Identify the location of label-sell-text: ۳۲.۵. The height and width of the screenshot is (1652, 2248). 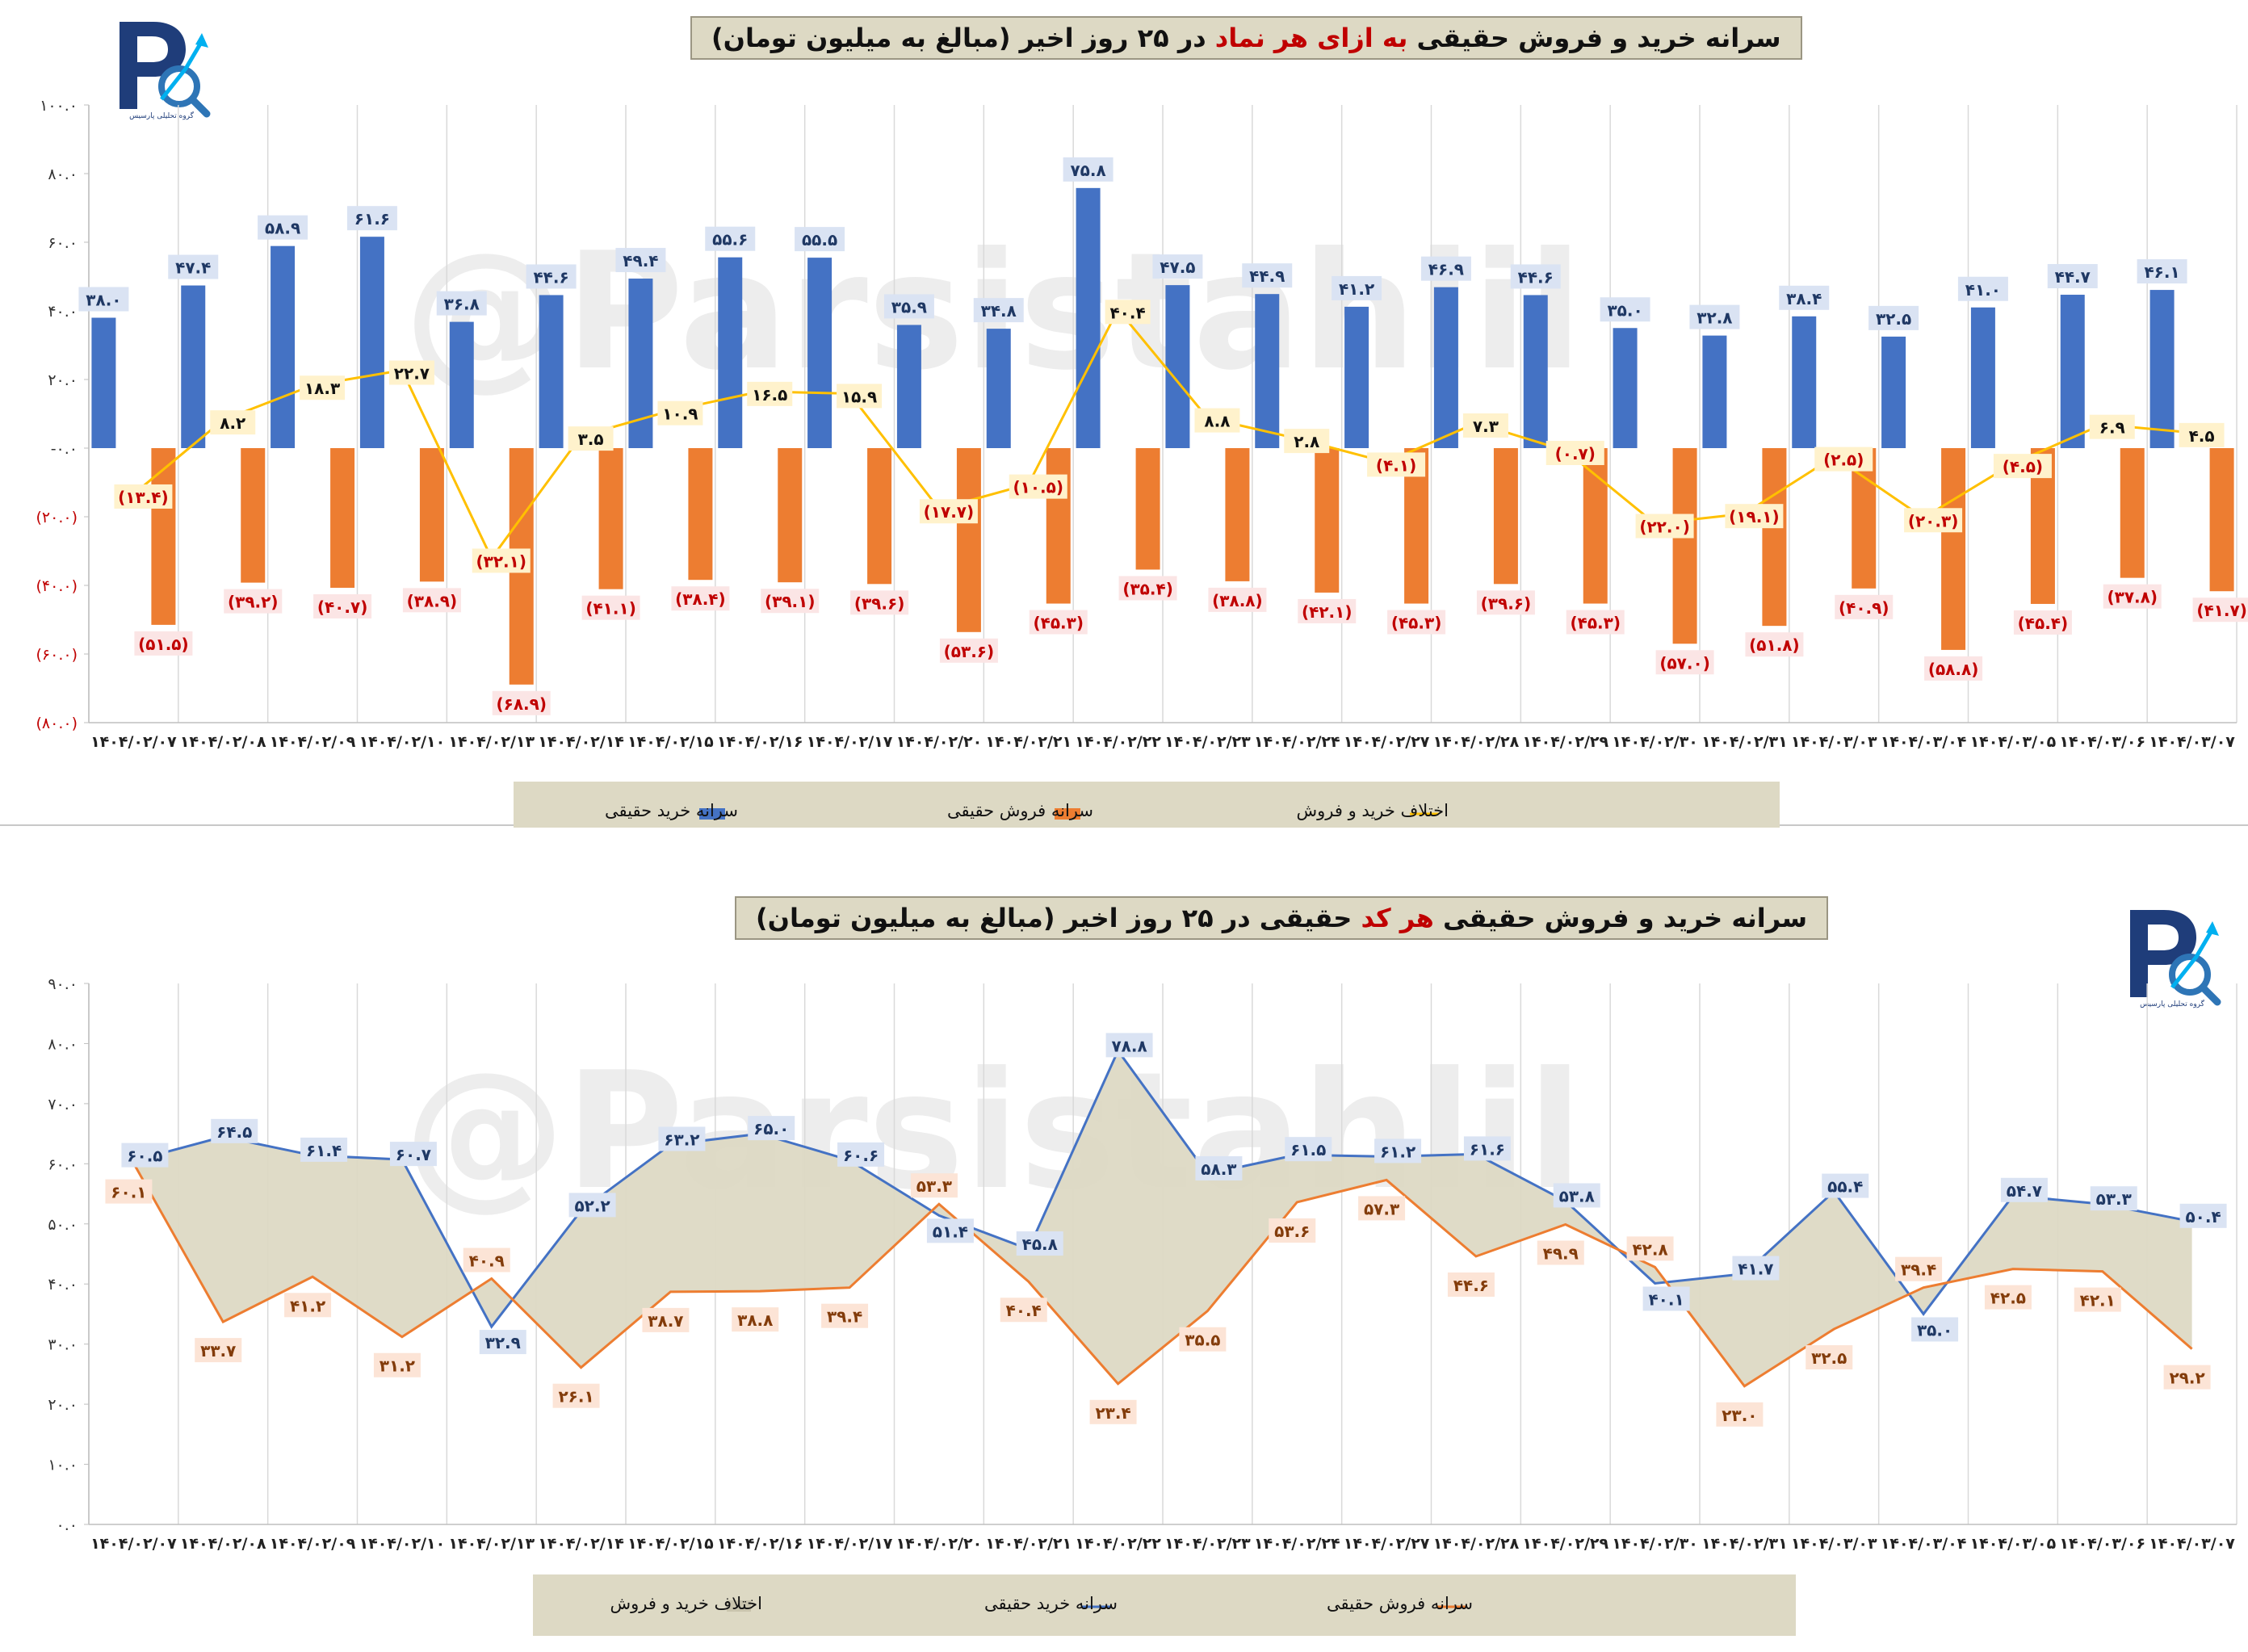
(1829, 1358).